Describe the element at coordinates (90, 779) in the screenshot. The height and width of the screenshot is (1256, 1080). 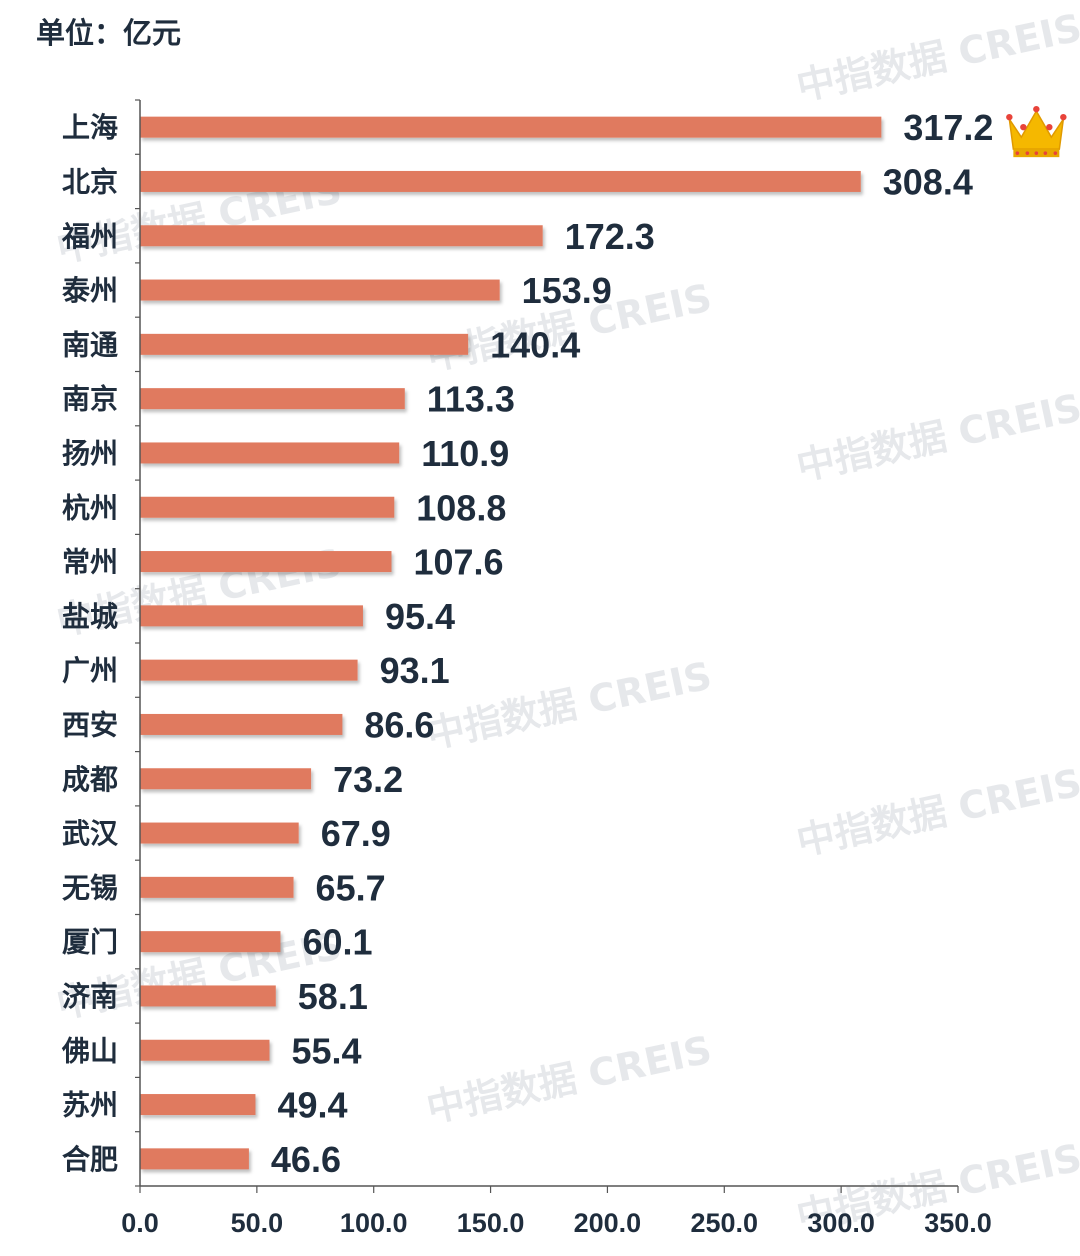
I see `category-label: 成都` at that location.